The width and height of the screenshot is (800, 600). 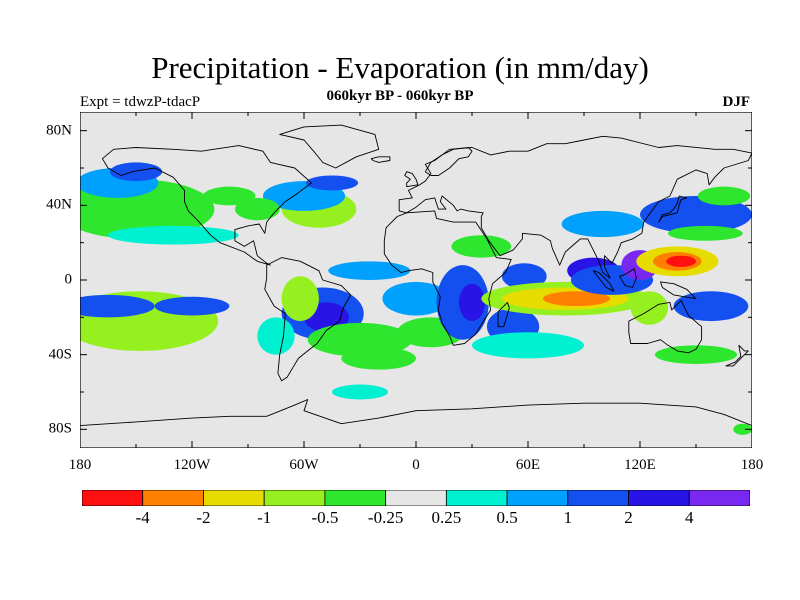 What do you see at coordinates (59, 204) in the screenshot?
I see `lat-label: 40N` at bounding box center [59, 204].